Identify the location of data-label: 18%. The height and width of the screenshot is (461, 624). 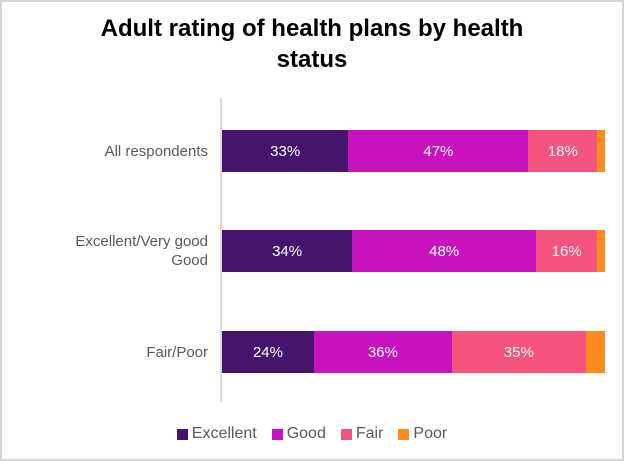
(562, 151).